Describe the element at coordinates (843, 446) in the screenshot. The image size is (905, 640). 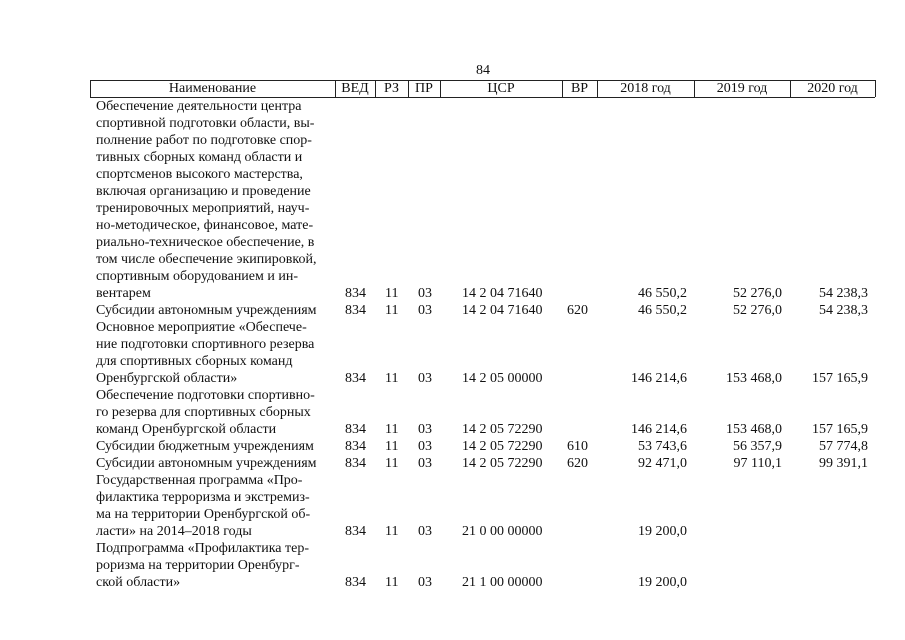
I see `cell-y2020: 57 774,8` at that location.